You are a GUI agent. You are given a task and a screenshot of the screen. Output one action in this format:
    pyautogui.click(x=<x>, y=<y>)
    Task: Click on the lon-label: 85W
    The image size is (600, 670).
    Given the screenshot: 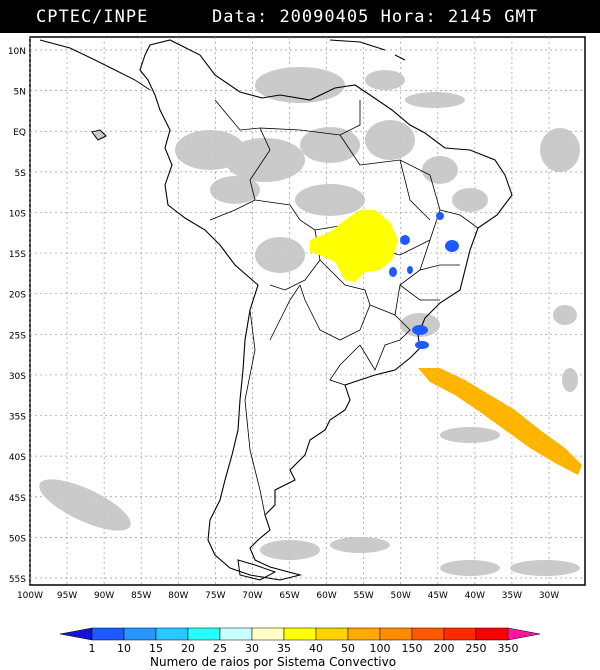 What is the action you would take?
    pyautogui.click(x=141, y=596)
    